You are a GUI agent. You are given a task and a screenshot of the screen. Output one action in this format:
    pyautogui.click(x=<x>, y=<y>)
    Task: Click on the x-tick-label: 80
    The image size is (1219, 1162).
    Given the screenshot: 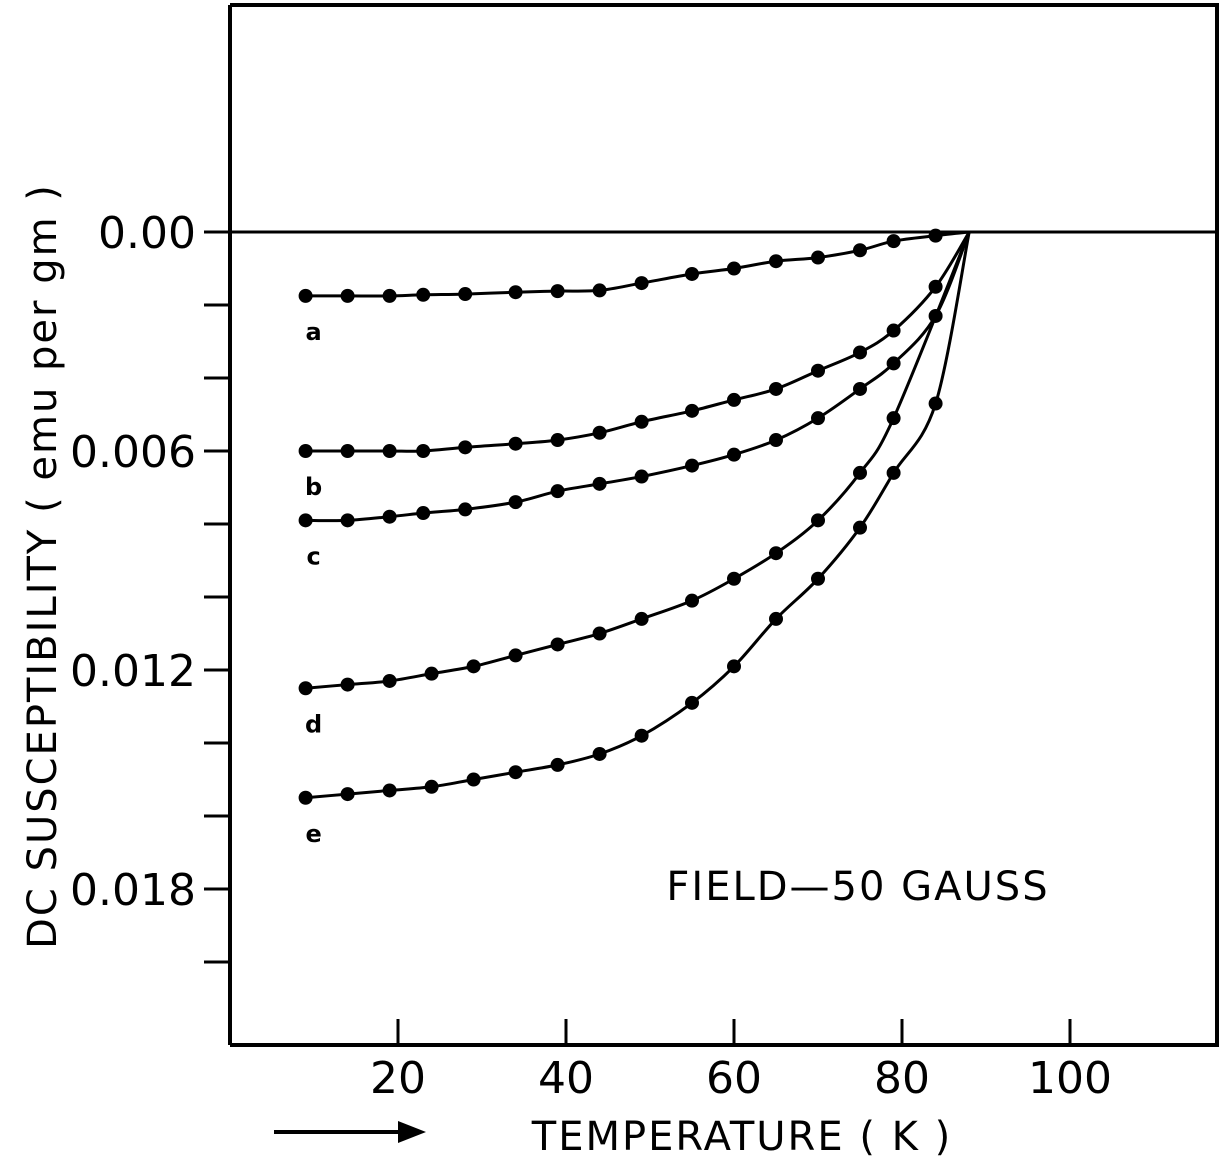 What is the action you would take?
    pyautogui.click(x=902, y=1078)
    